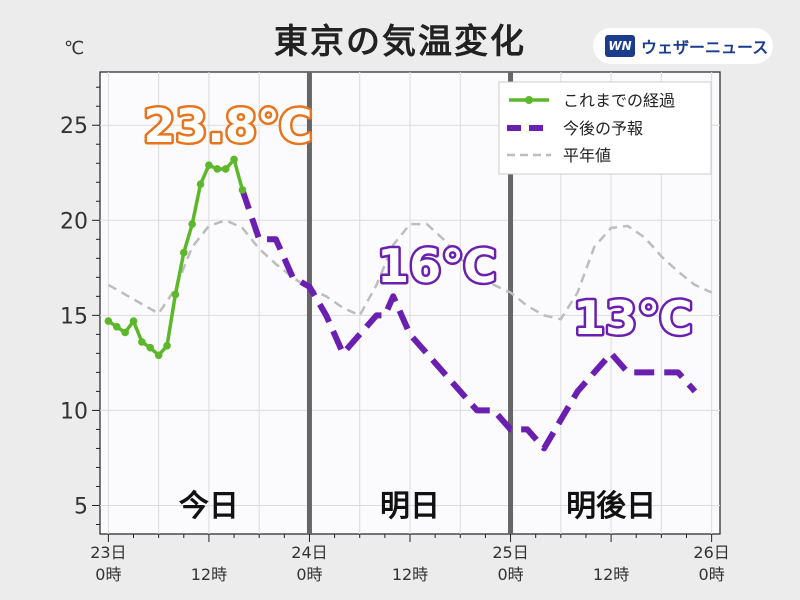 The height and width of the screenshot is (600, 800). I want to click on weathernews-logo: WN ウェザーニュース, so click(683, 46).